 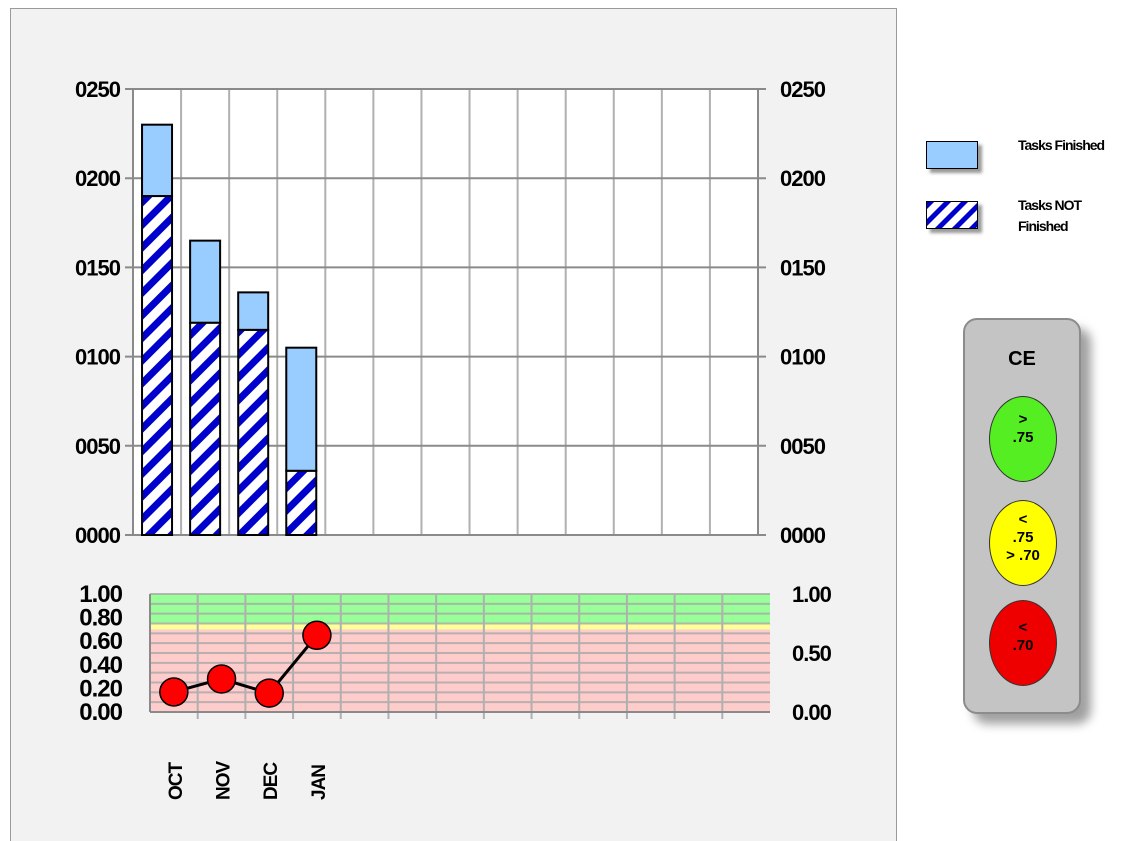 What do you see at coordinates (1050, 215) in the screenshot?
I see `legend-label-not-finished: Tasks NOT Finished` at bounding box center [1050, 215].